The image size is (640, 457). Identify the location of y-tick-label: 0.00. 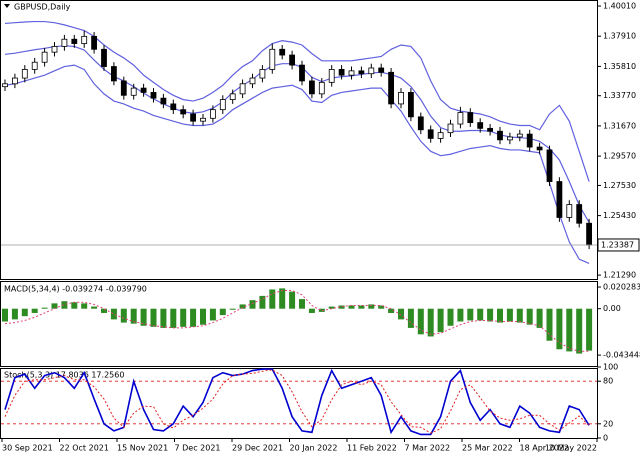
(612, 308).